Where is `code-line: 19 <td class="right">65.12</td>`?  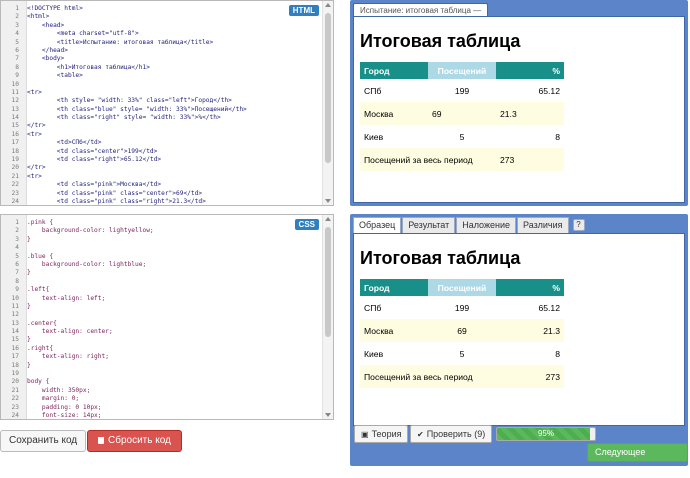
code-line: 19 <td class="right">65.12</td> is located at coordinates (161, 160).